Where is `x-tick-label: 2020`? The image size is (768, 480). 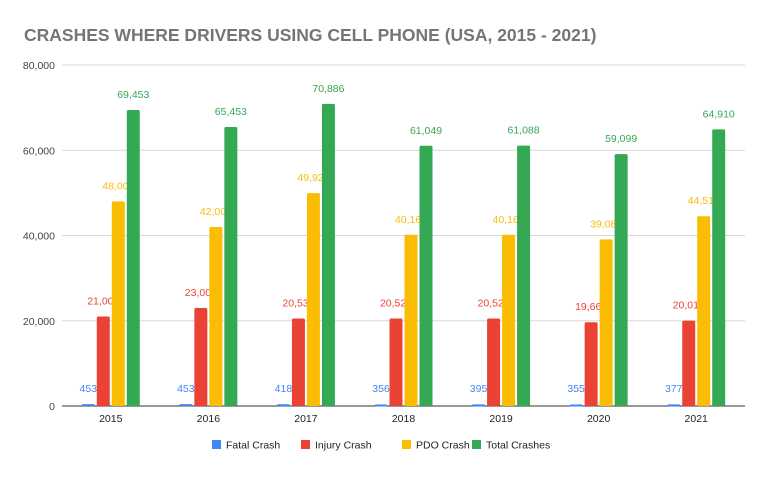
x-tick-label: 2020 is located at coordinates (599, 419).